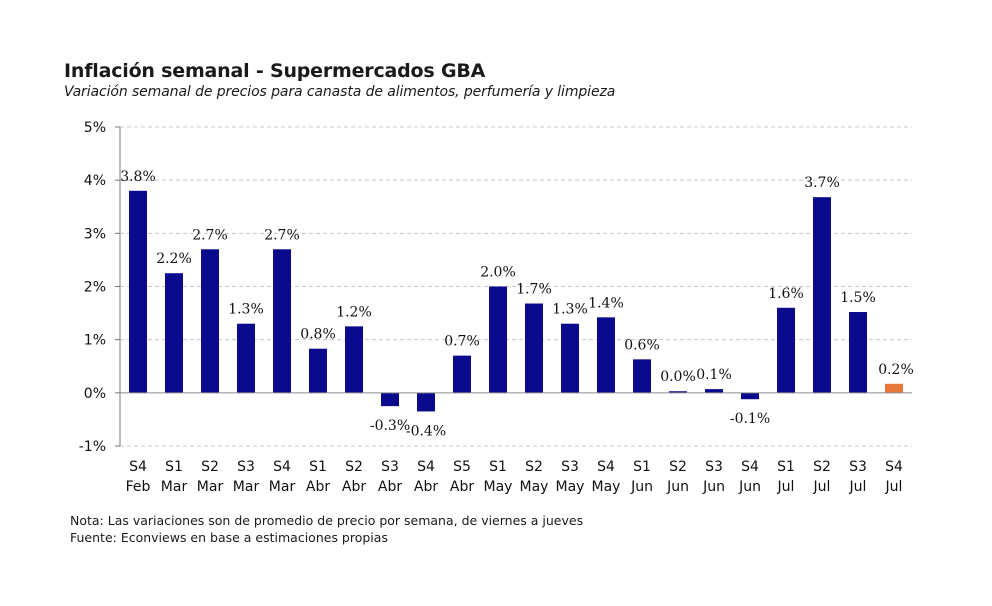 Image resolution: width=992 pixels, height=606 pixels. I want to click on data-label: 0.2%, so click(896, 370).